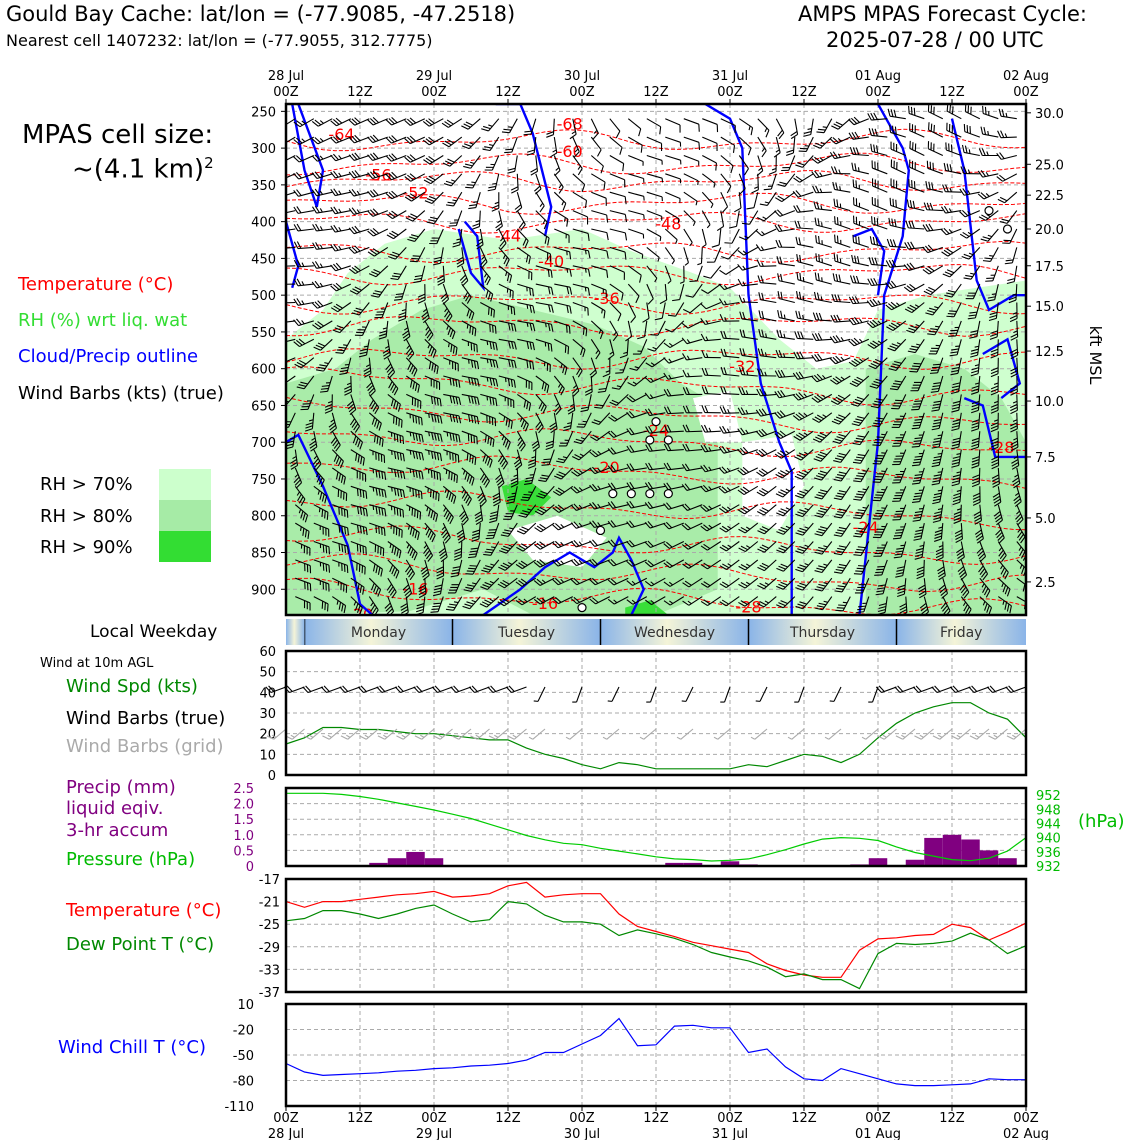 This screenshot has height=1140, width=1140. What do you see at coordinates (524, 170) in the screenshot?
I see `cloud-outline` at bounding box center [524, 170].